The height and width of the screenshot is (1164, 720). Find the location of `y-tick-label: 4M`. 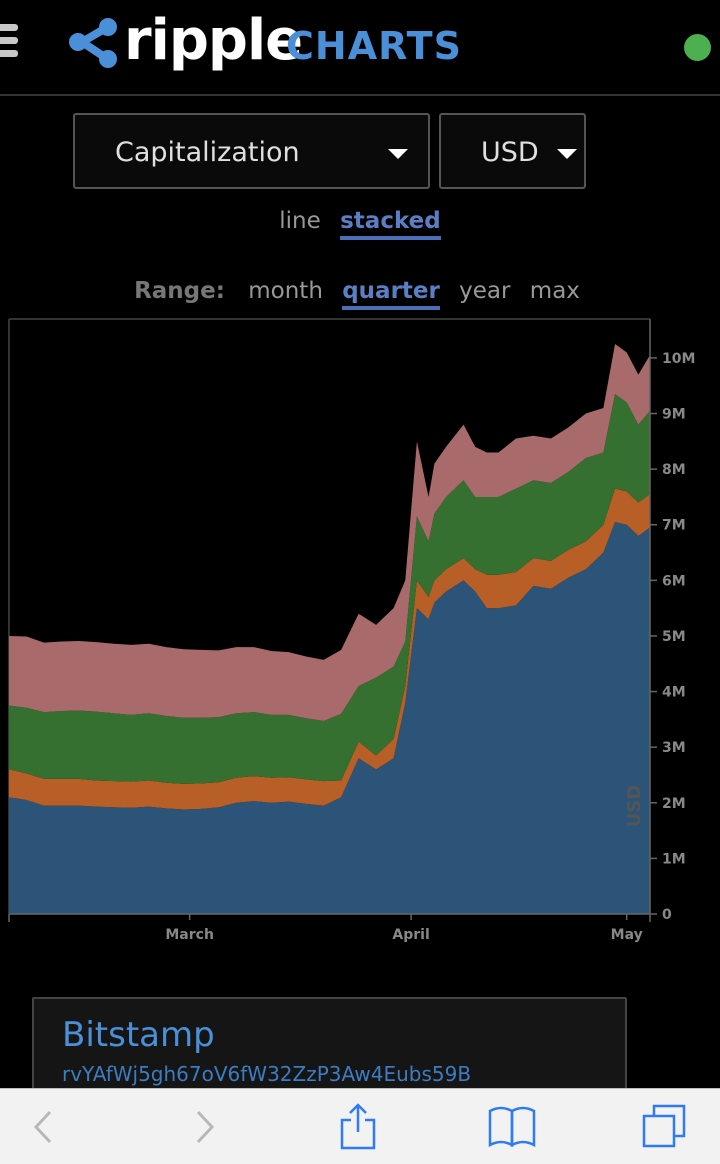

y-tick-label: 4M is located at coordinates (674, 693).